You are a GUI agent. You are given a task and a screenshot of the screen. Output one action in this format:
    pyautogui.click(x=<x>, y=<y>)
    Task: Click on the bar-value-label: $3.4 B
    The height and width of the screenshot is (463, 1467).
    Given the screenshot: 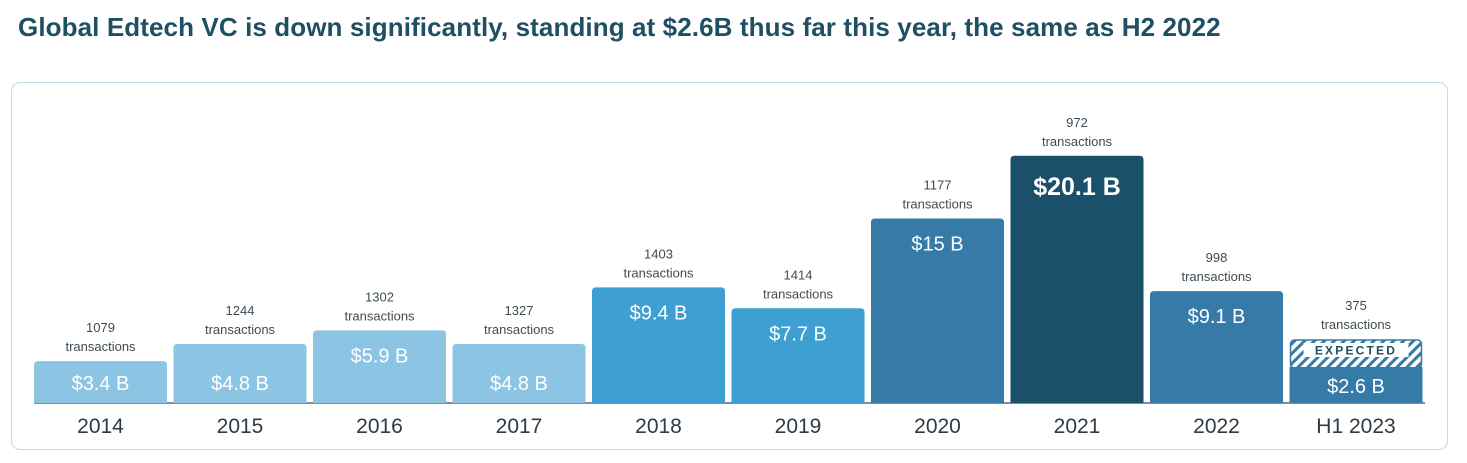 What is the action you would take?
    pyautogui.click(x=101, y=384)
    